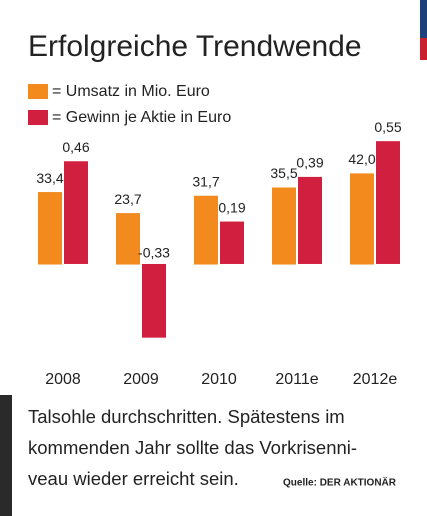  What do you see at coordinates (219, 379) in the screenshot?
I see `x-tick-label: 2010` at bounding box center [219, 379].